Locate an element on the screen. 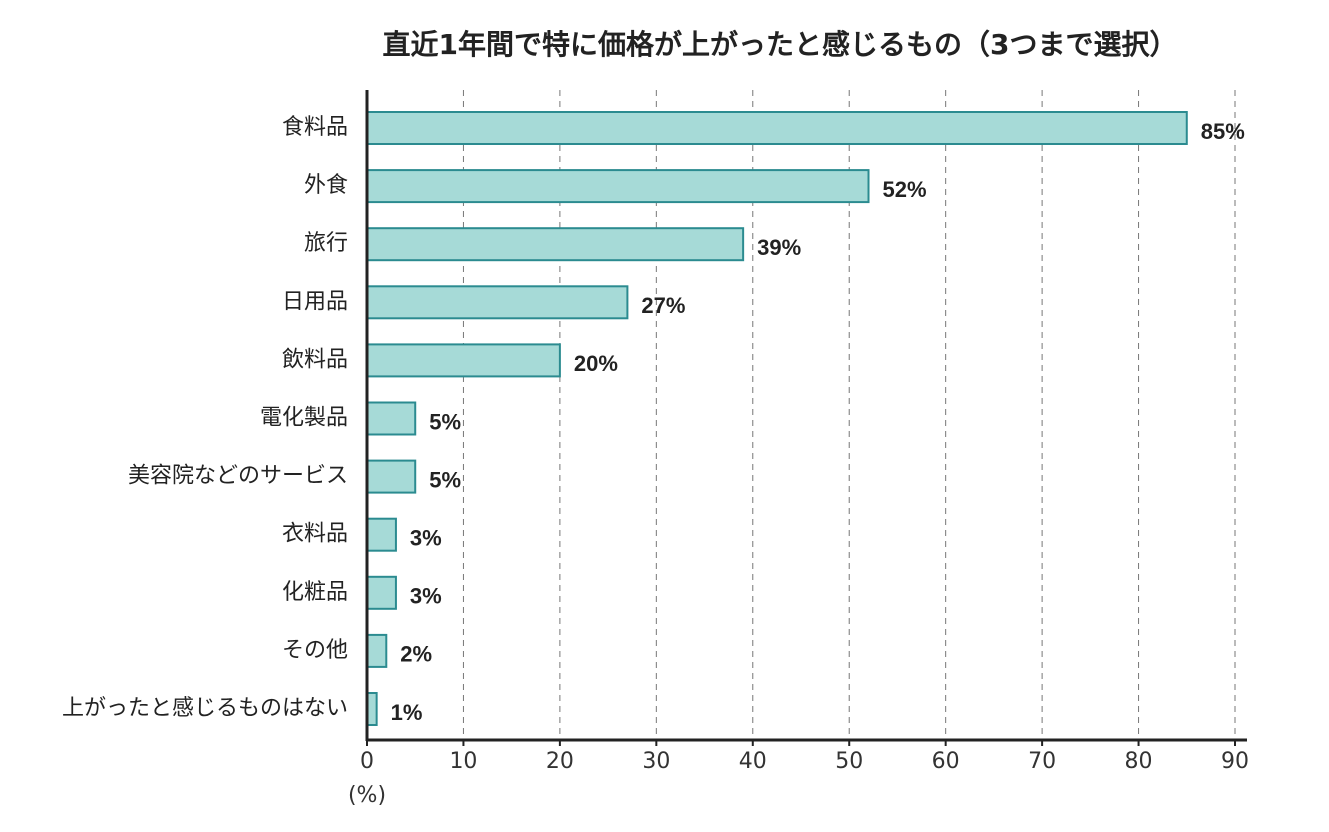  category-label: 旅行 is located at coordinates (326, 243).